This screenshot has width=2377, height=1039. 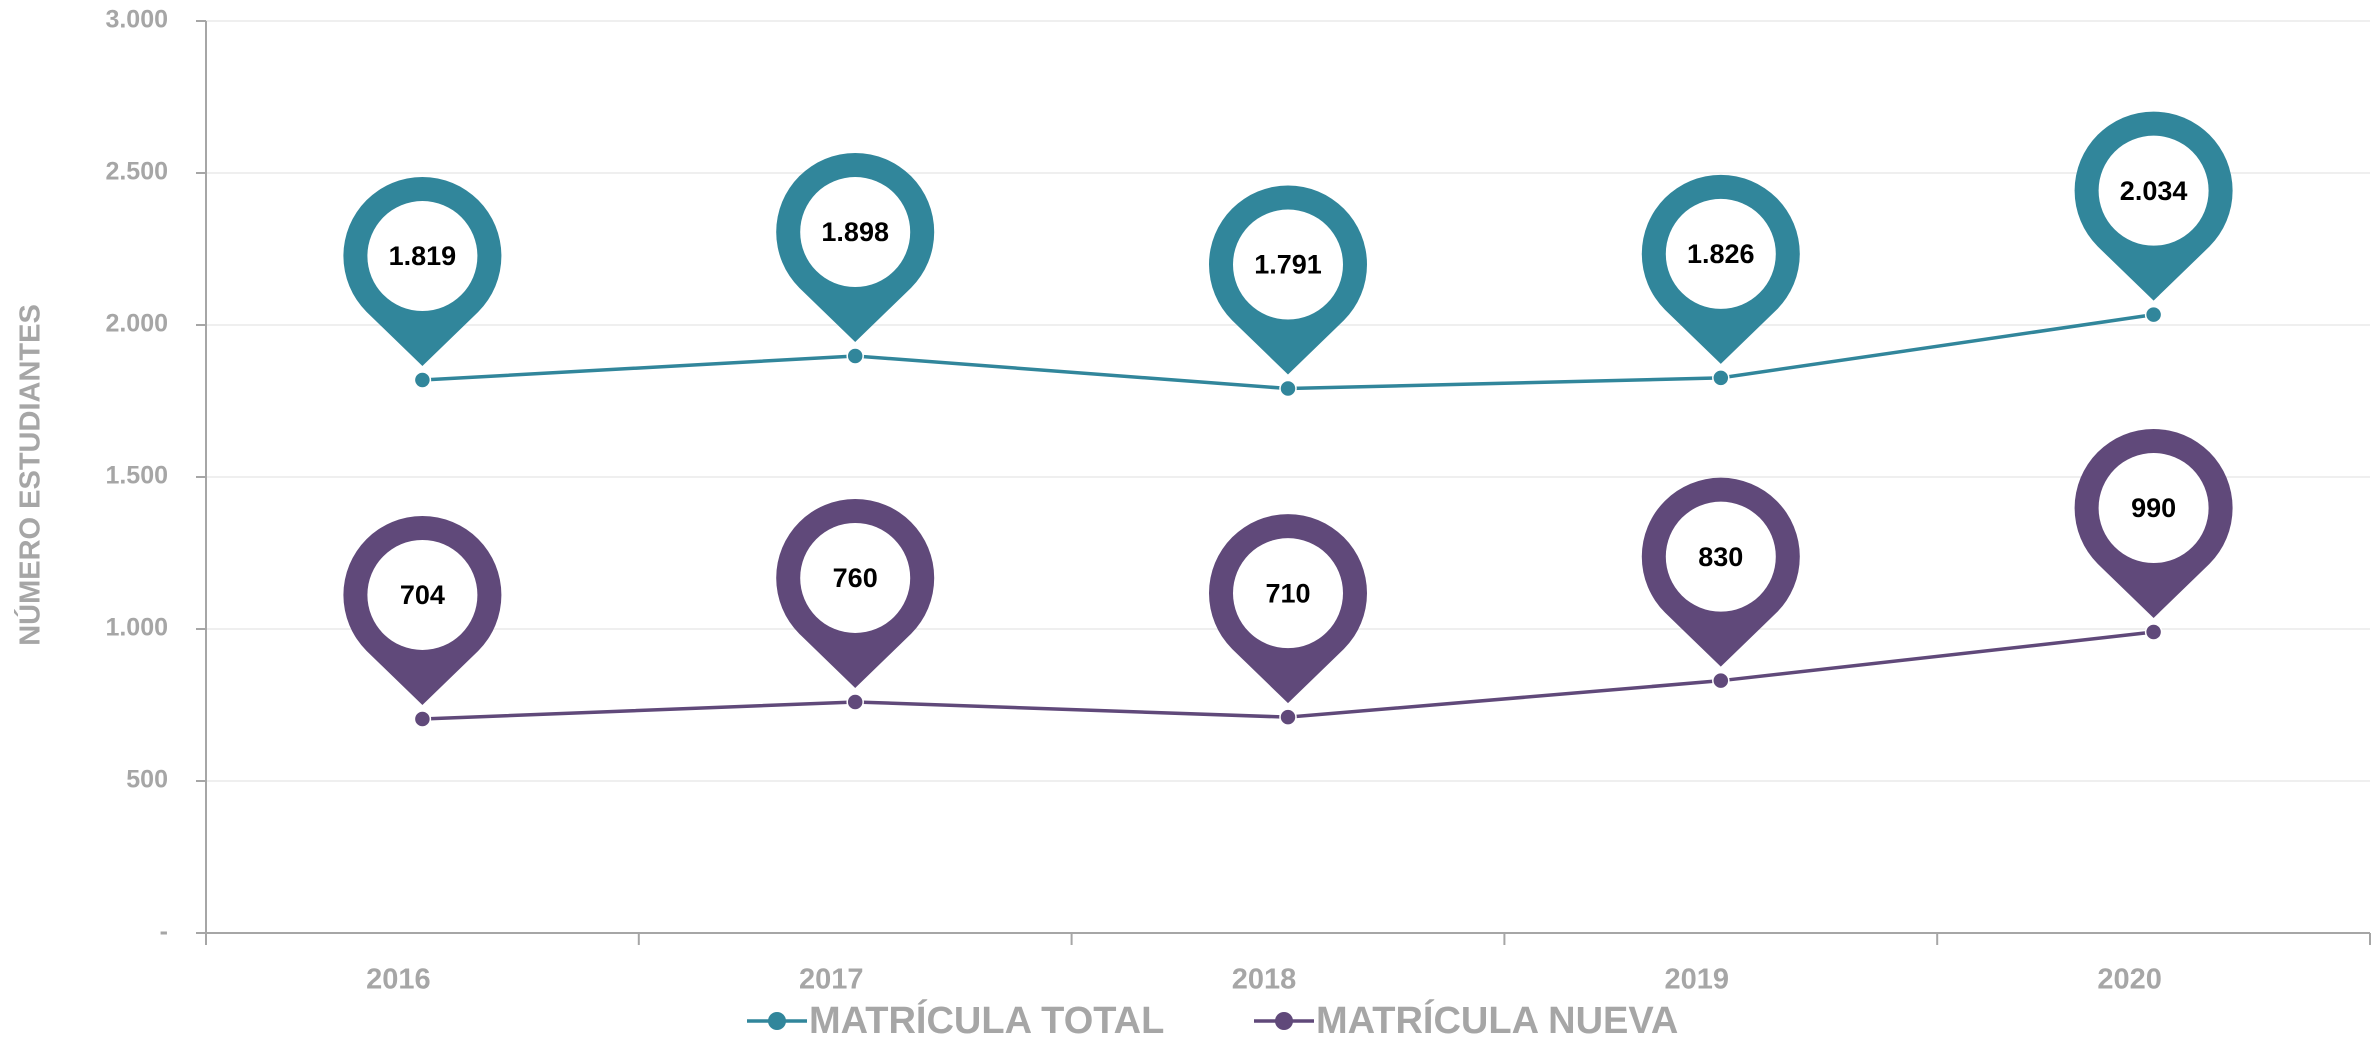 What do you see at coordinates (136, 20) in the screenshot?
I see `y-tick-label: 3.000` at bounding box center [136, 20].